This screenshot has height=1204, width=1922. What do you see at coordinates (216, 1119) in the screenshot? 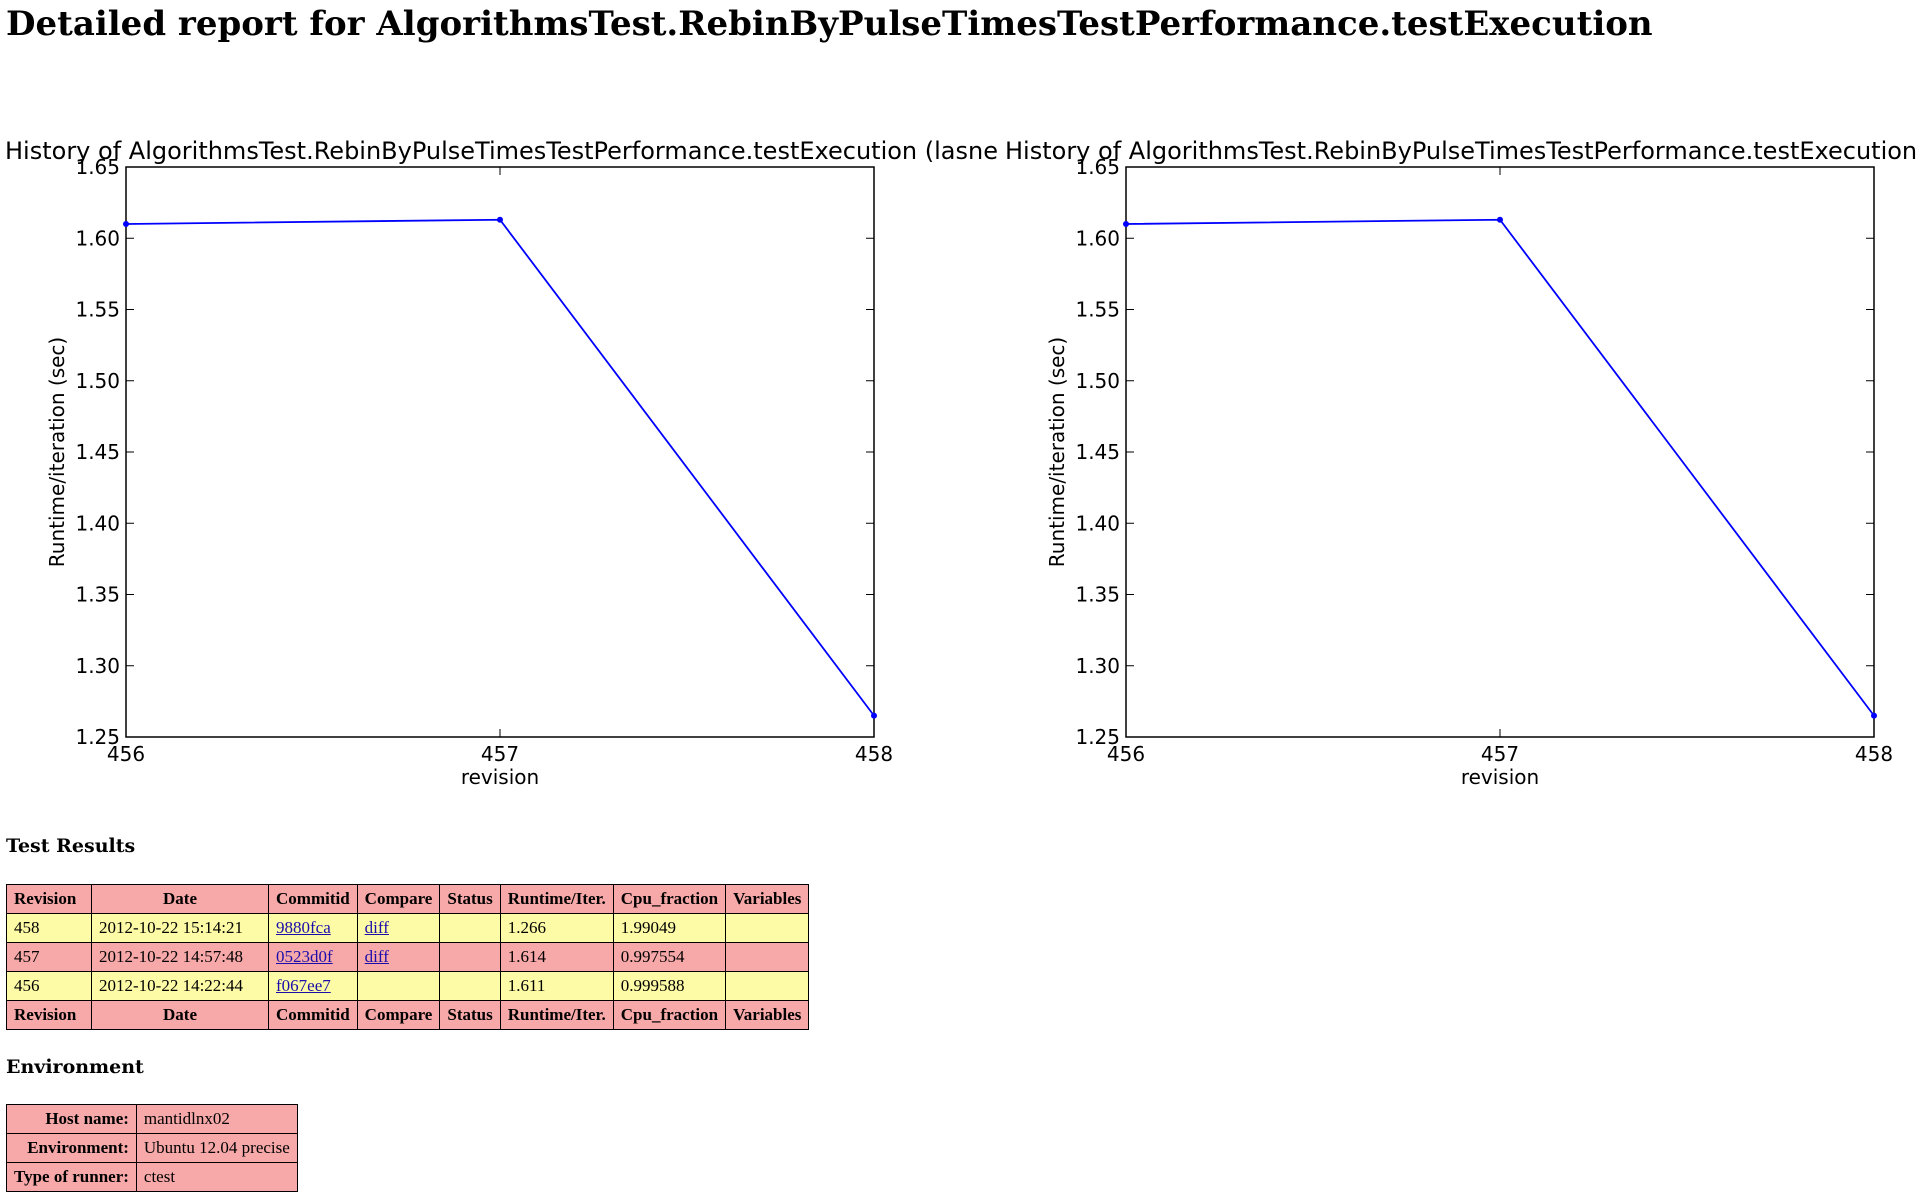
I see `host-name-value: mantidlnx02` at bounding box center [216, 1119].